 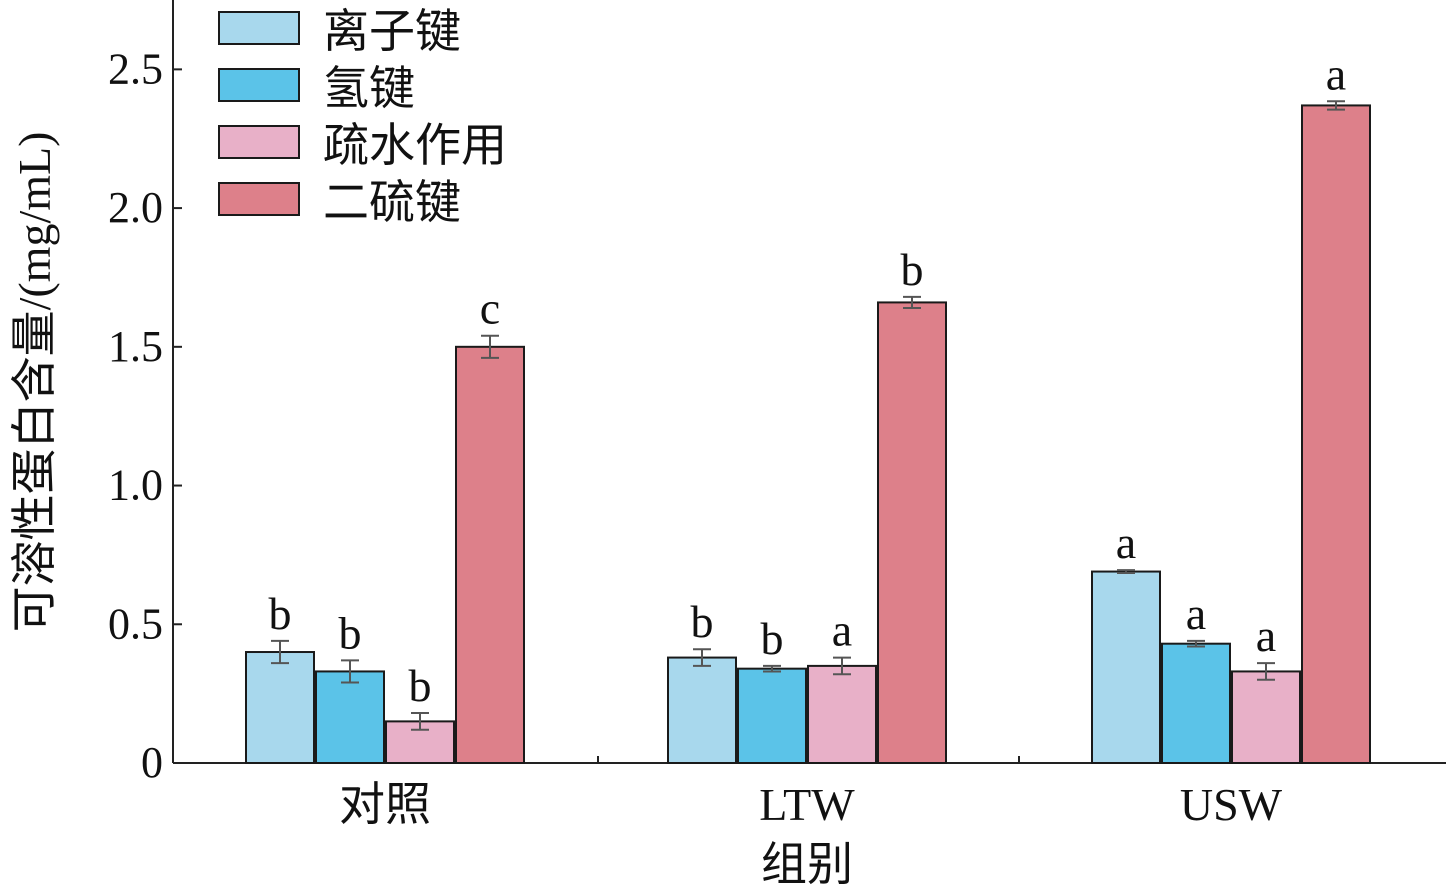 What do you see at coordinates (135, 68) in the screenshot?
I see `y-tick-label: 2.5` at bounding box center [135, 68].